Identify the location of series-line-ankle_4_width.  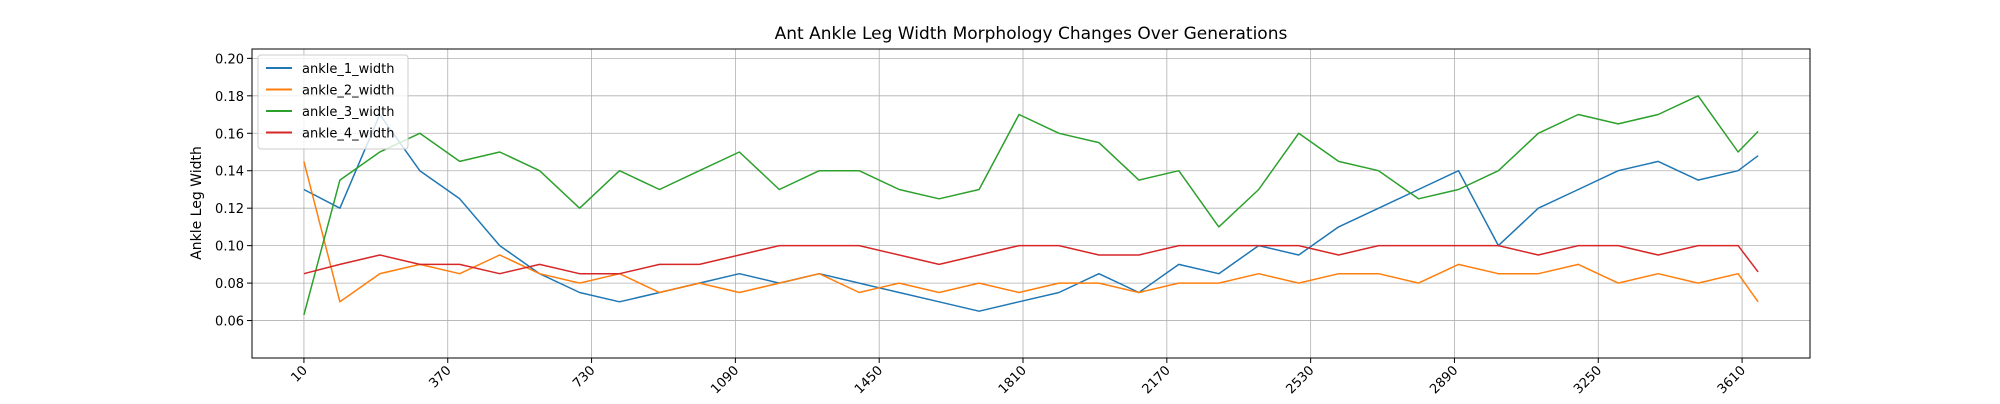
(1031, 259).